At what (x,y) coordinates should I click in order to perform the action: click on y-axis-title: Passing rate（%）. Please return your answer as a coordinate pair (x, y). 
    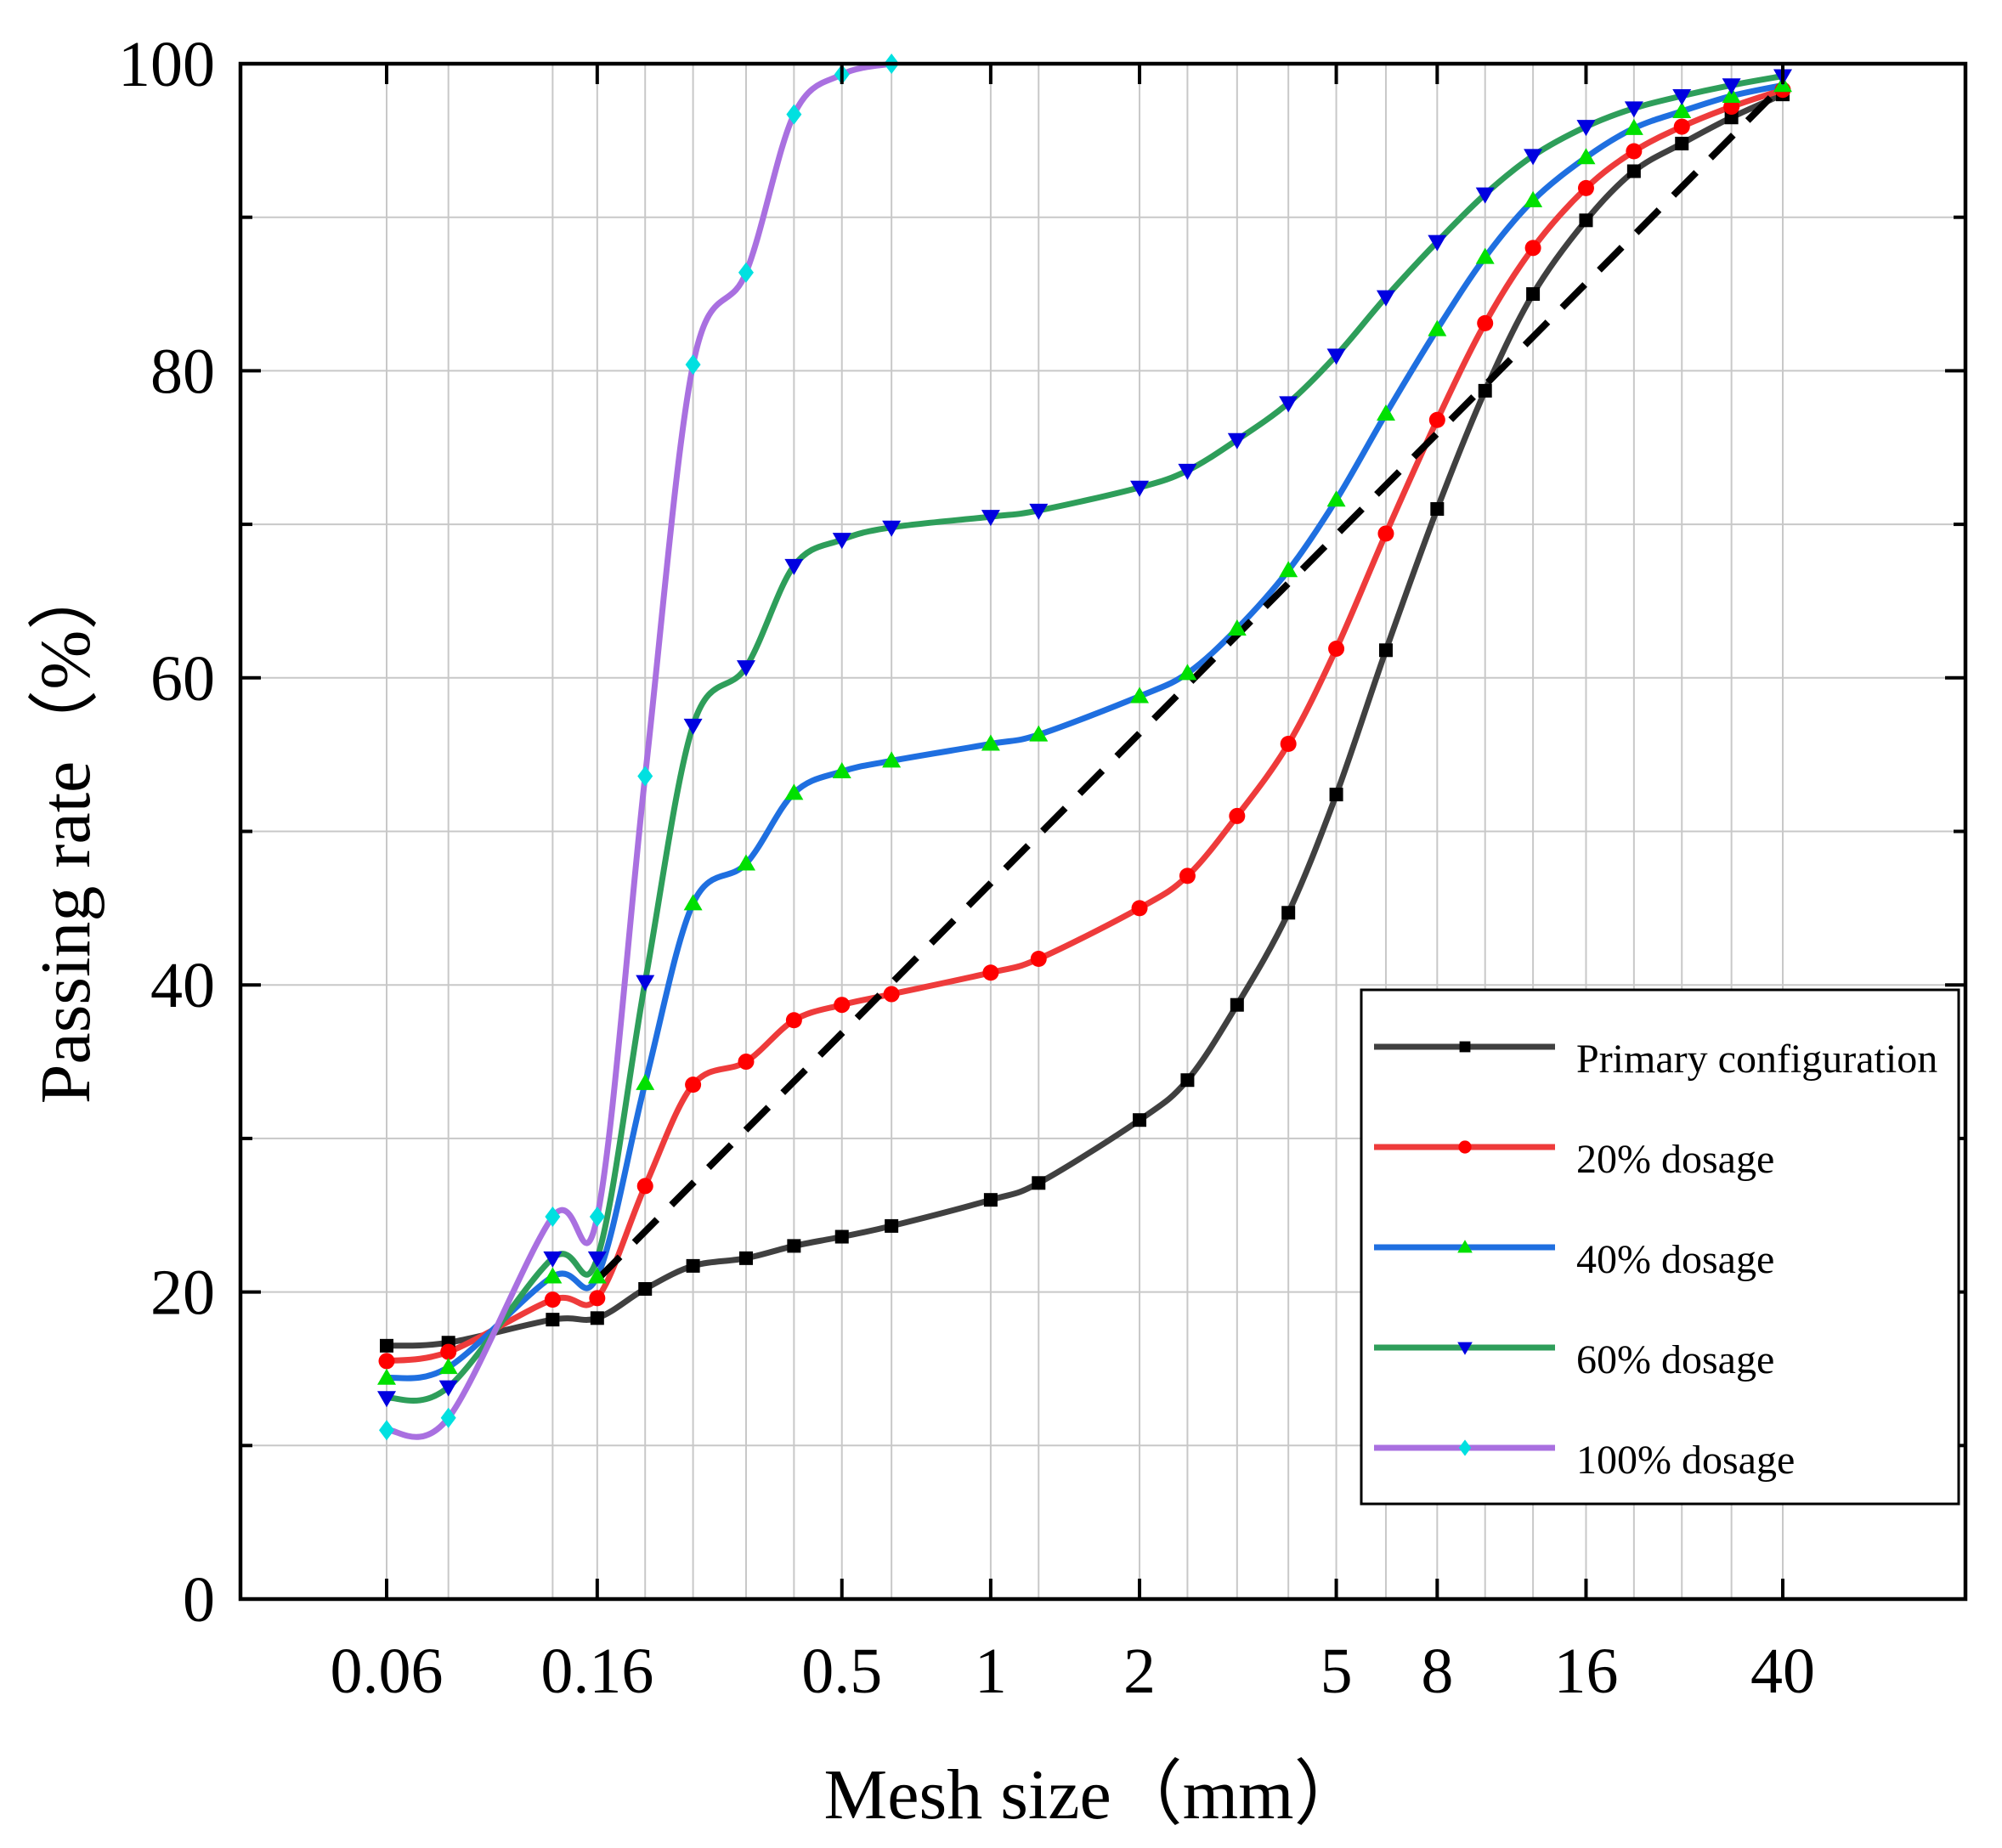
    Looking at the image, I should click on (65, 832).